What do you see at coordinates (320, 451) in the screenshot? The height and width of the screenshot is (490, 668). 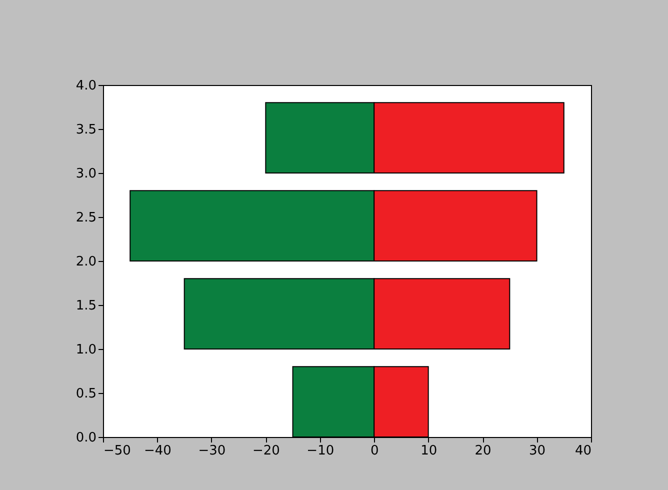 I see `x-tick-label: −10` at bounding box center [320, 451].